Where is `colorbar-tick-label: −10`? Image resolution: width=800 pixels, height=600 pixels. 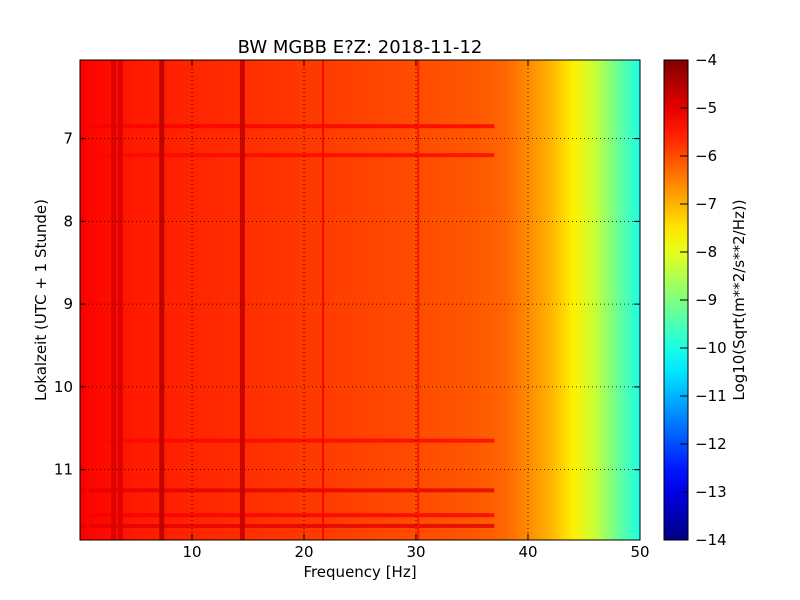 colorbar-tick-label: −10 is located at coordinates (711, 348).